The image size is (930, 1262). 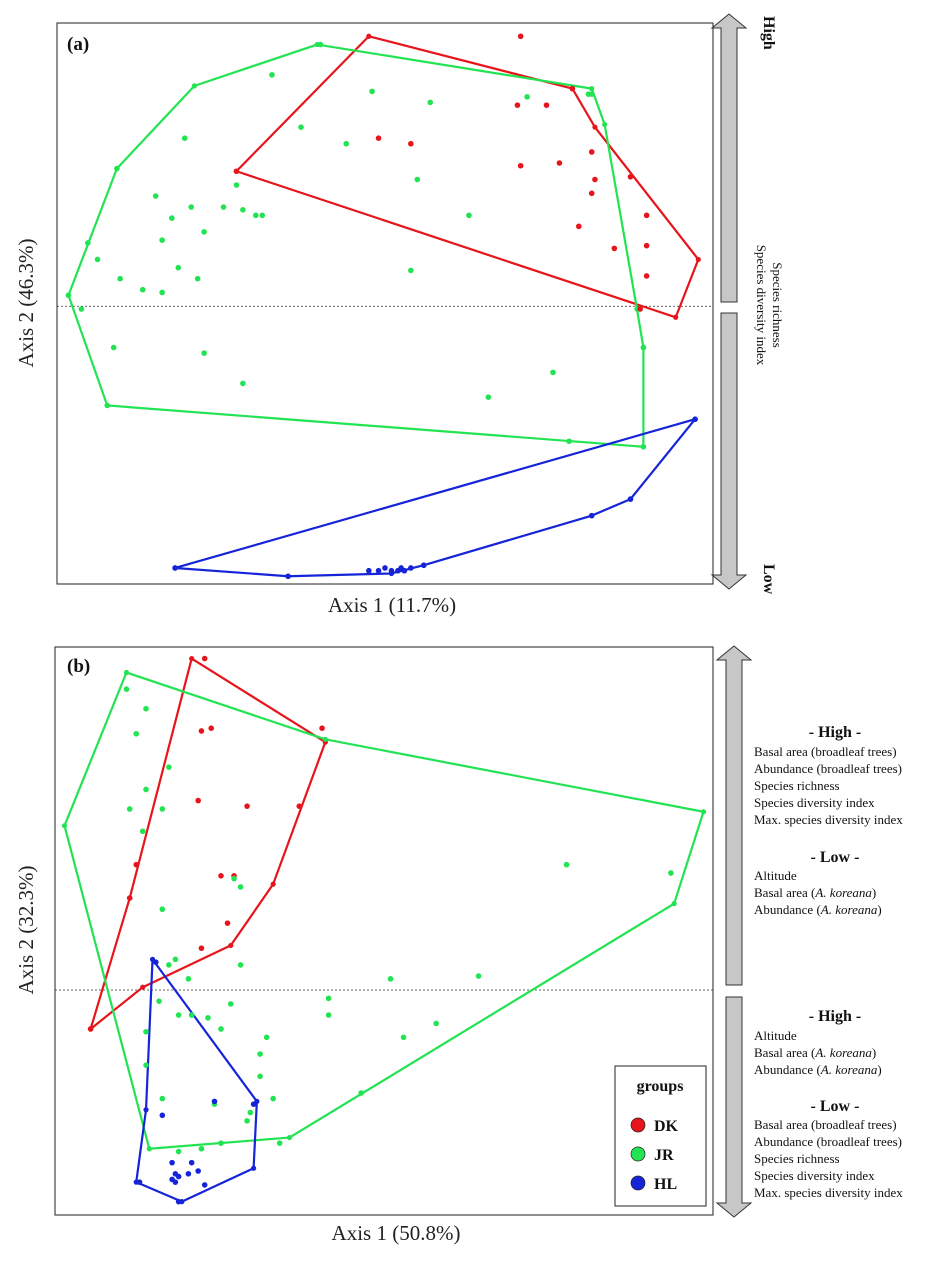 What do you see at coordinates (729, 451) in the screenshot?
I see `panel-a-side-arrow-down` at bounding box center [729, 451].